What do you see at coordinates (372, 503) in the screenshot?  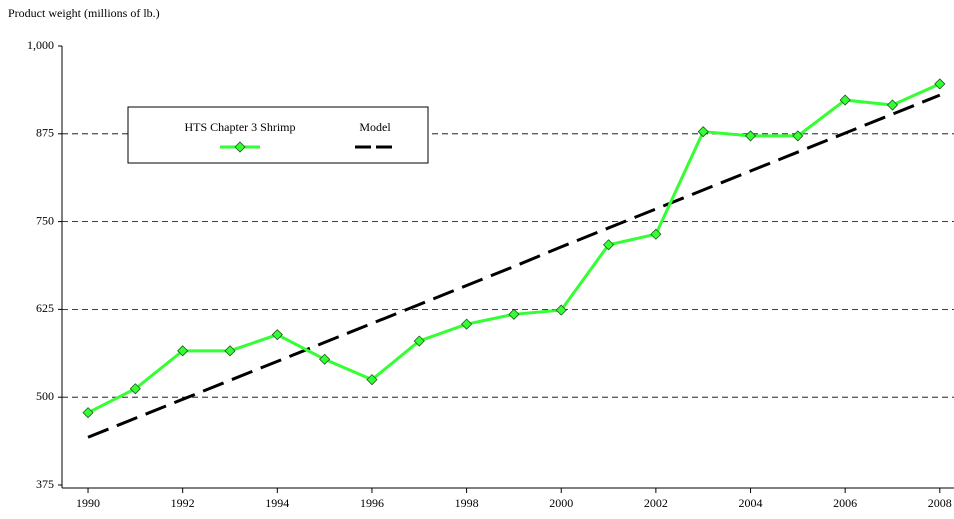 I see `x-tick-label: 1996` at bounding box center [372, 503].